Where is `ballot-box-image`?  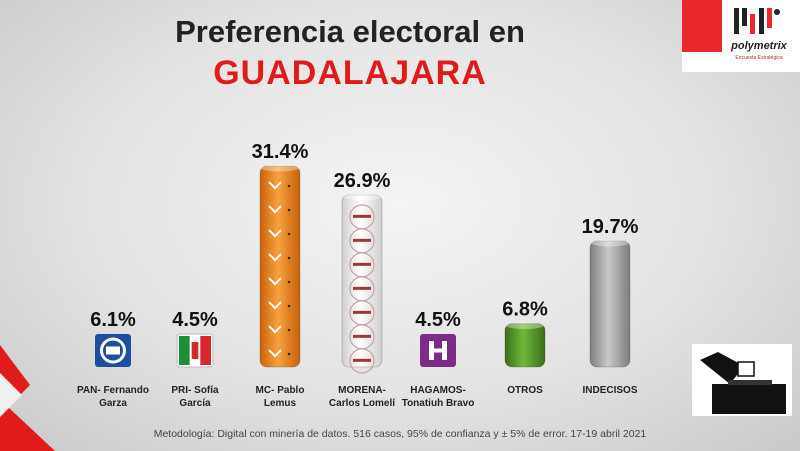
ballot-box-image is located at coordinates (742, 380).